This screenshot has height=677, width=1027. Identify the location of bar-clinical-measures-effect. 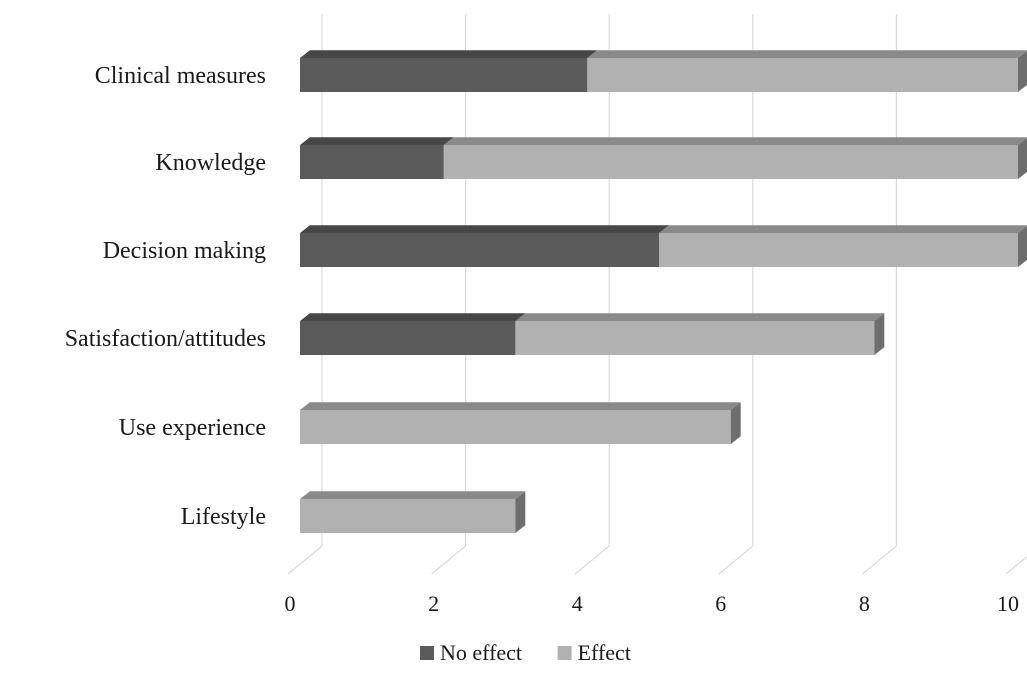
(807, 71).